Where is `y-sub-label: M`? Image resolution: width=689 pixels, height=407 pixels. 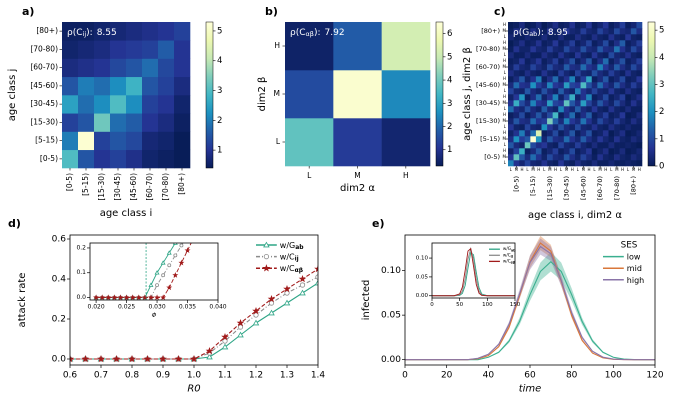 y-sub-label: M is located at coordinates (505, 48).